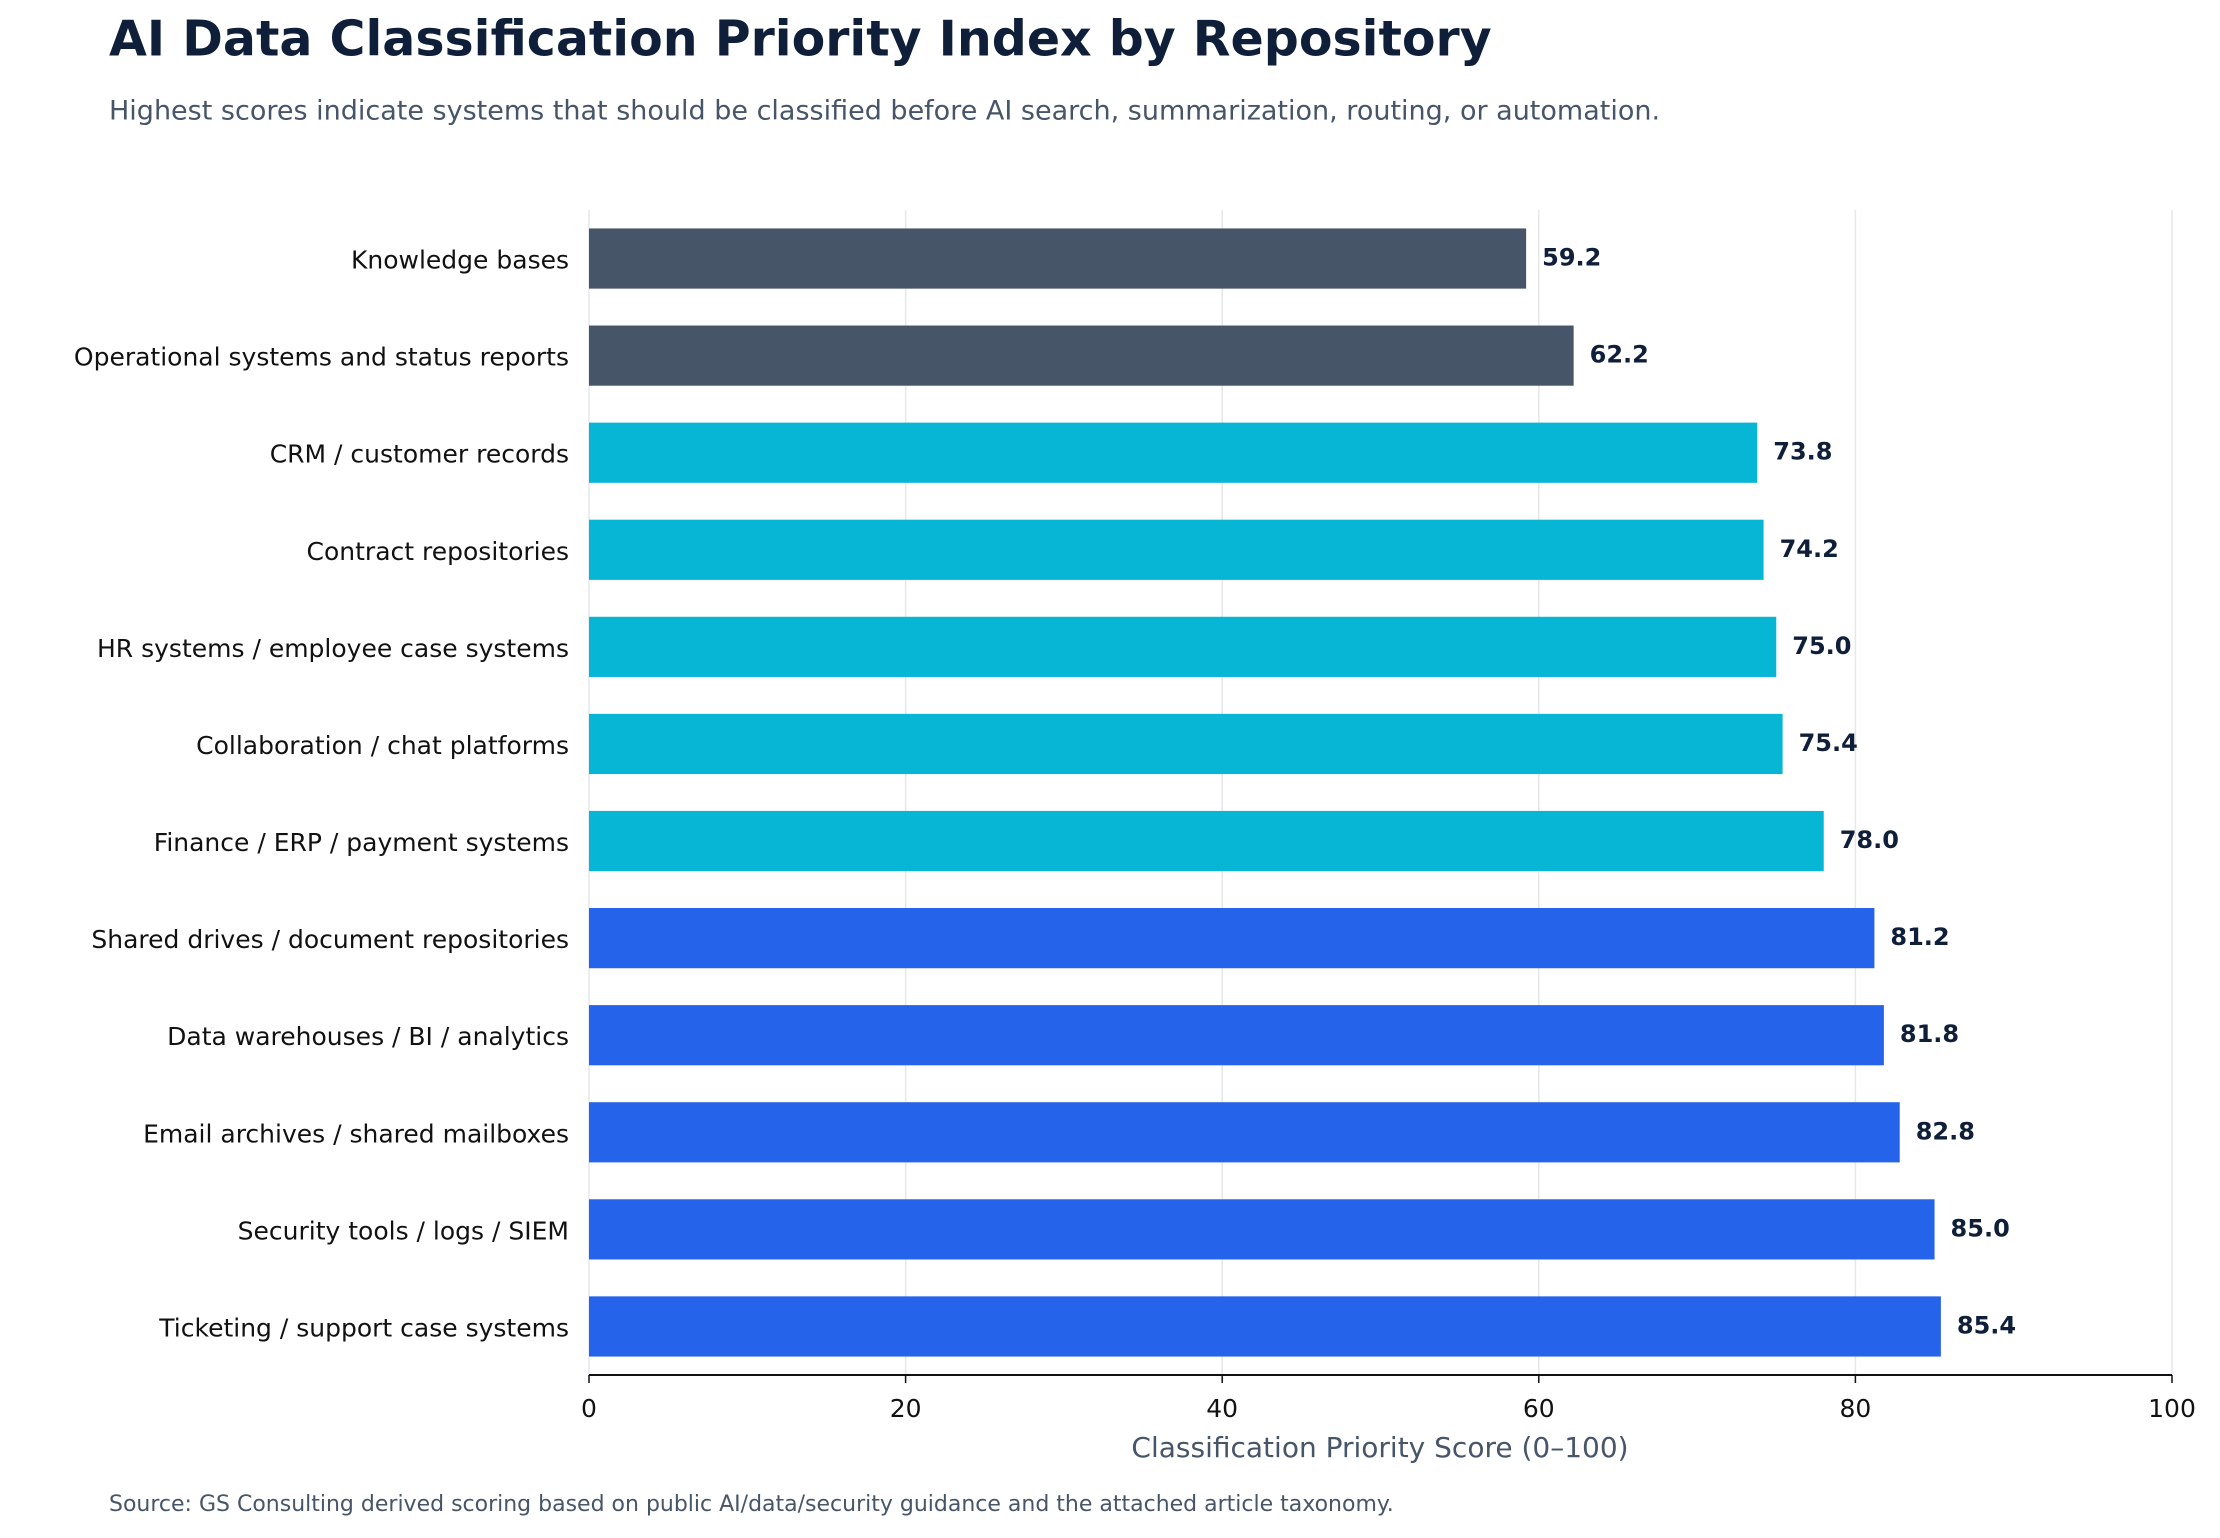 This screenshot has width=2220, height=1538. I want to click on y-tick-label: Finance / ERP / payment systems, so click(361, 842).